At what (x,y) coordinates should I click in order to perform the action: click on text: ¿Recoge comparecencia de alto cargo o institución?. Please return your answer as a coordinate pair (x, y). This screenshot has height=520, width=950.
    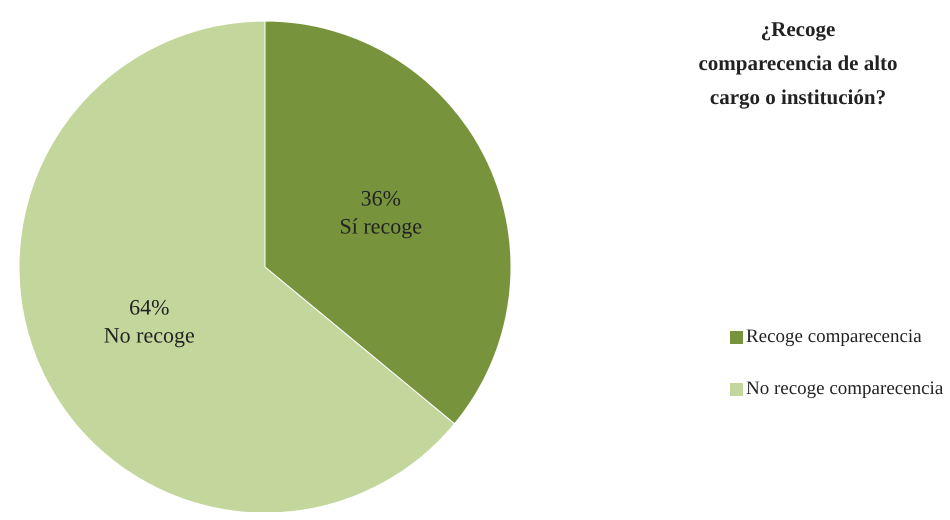
    Looking at the image, I should click on (798, 63).